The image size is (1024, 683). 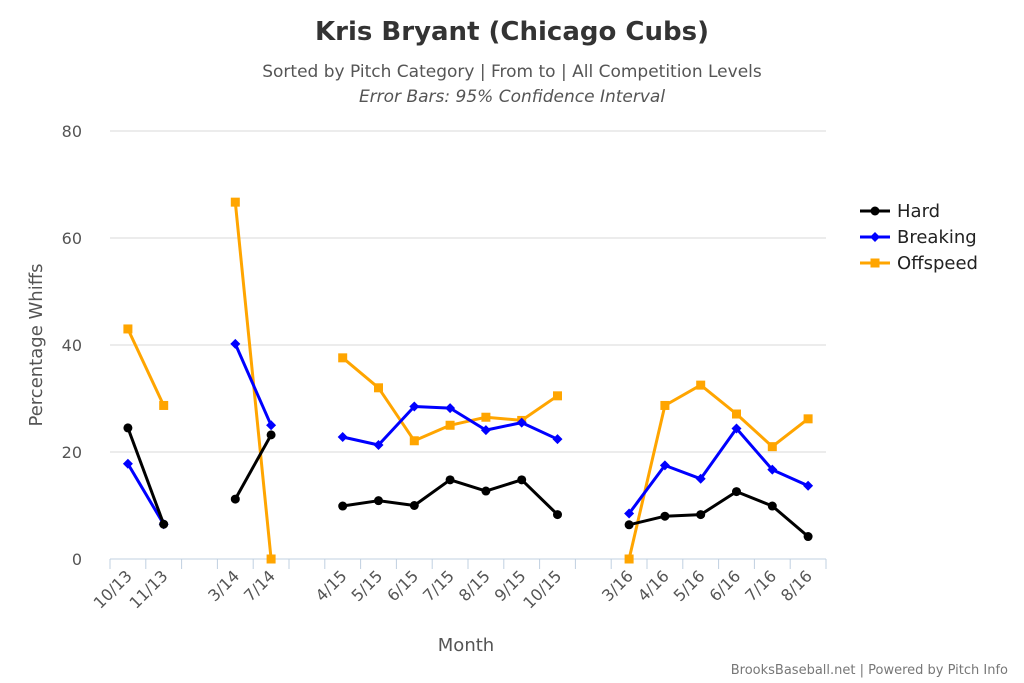 What do you see at coordinates (36, 345) in the screenshot?
I see `y-axis-title: Percentage Whiffs` at bounding box center [36, 345].